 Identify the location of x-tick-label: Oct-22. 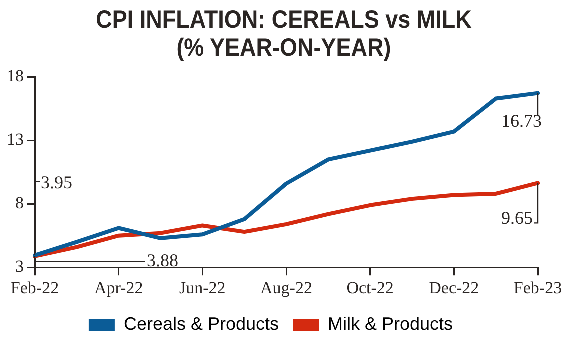
(370, 288).